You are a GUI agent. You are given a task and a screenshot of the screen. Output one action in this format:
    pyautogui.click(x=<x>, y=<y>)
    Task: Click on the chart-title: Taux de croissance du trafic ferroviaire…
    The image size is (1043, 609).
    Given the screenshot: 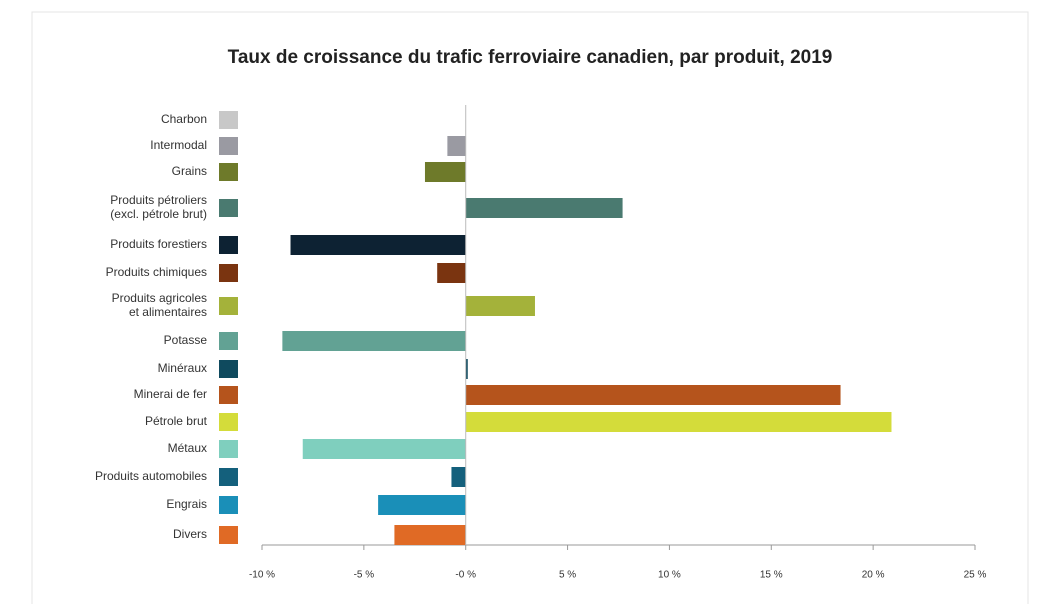 What is the action you would take?
    pyautogui.click(x=530, y=57)
    